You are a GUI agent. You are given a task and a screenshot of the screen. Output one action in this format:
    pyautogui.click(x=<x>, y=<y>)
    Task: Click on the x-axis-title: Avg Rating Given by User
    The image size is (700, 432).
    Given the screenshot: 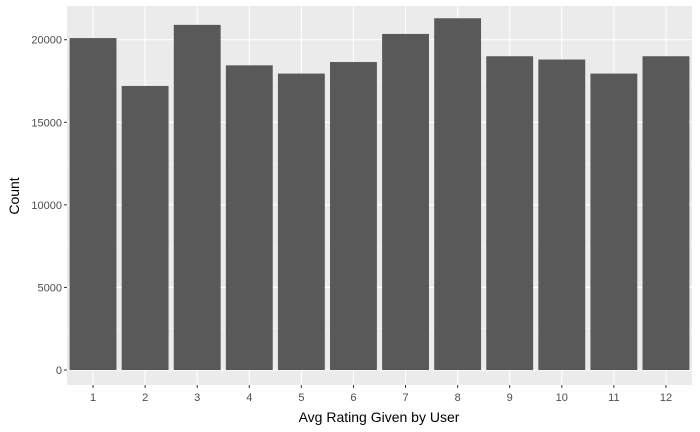 What is the action you would take?
    pyautogui.click(x=379, y=417)
    